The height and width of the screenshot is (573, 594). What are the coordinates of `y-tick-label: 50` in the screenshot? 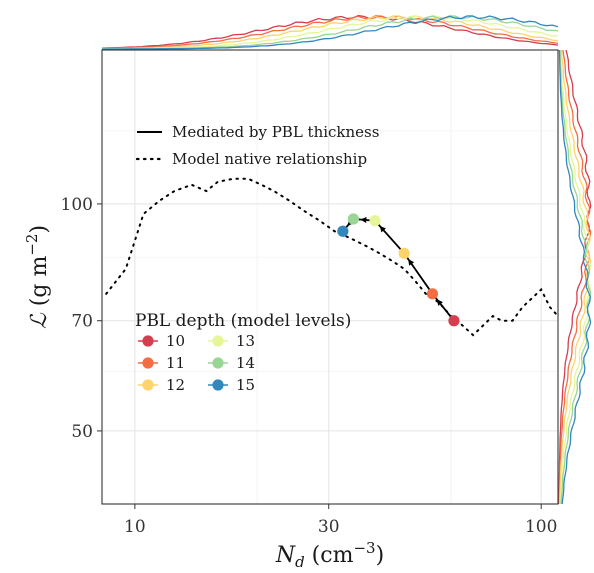 It's located at (82, 432).